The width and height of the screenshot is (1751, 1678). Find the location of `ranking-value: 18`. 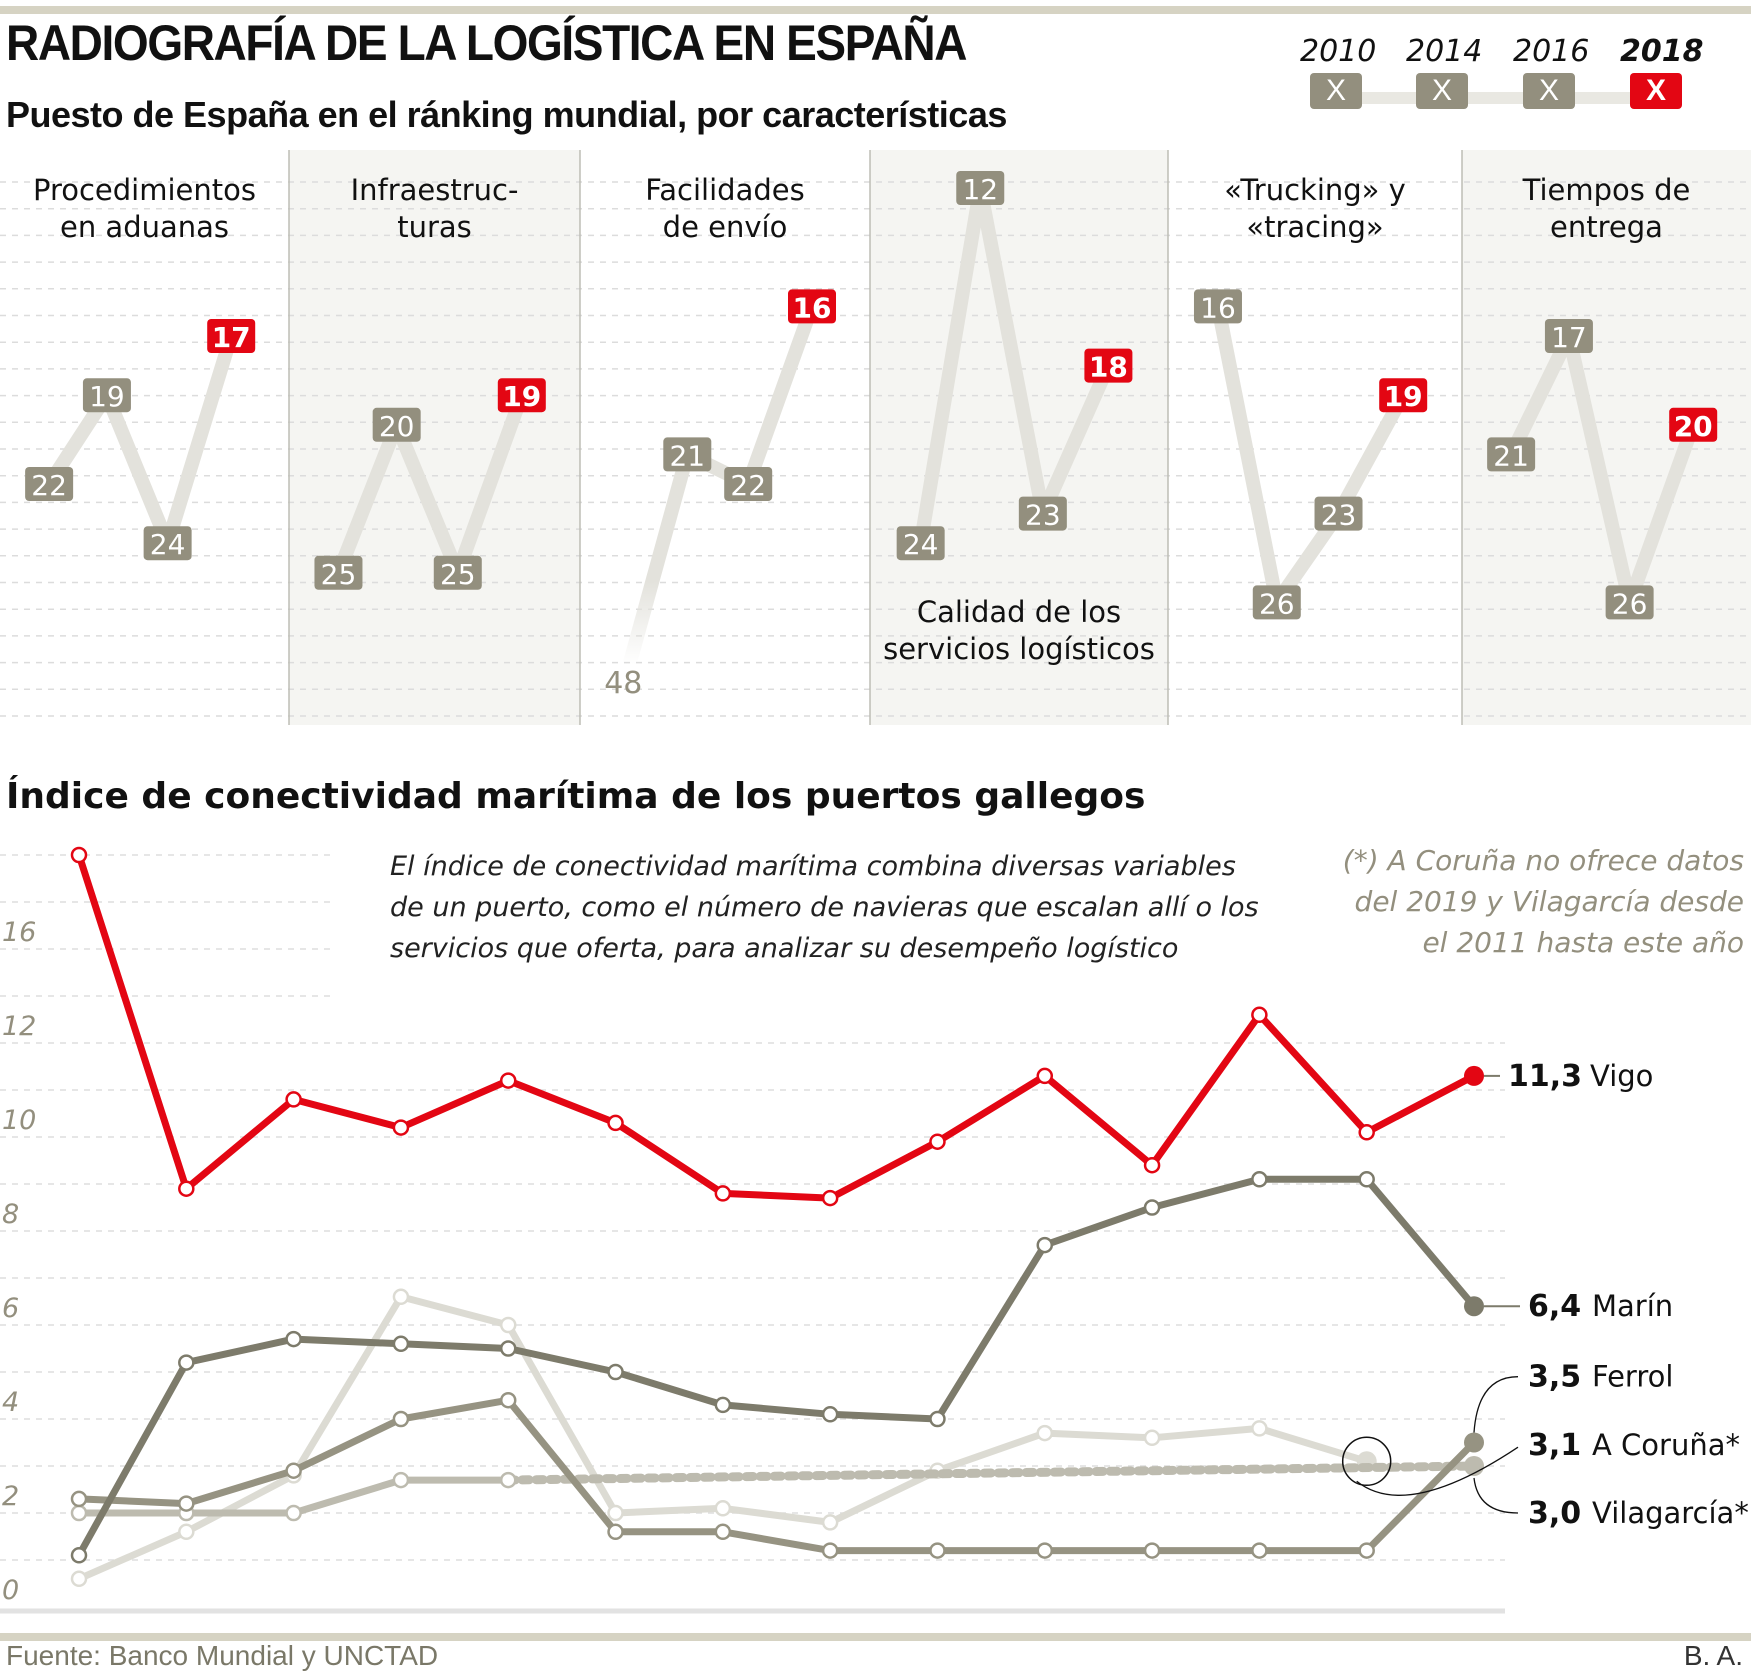

ranking-value: 18 is located at coordinates (1108, 367).